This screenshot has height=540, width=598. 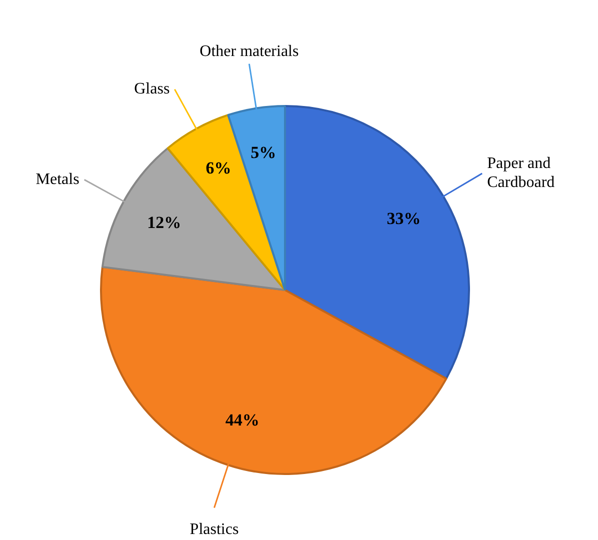 What do you see at coordinates (164, 222) in the screenshot?
I see `data-label: 12%` at bounding box center [164, 222].